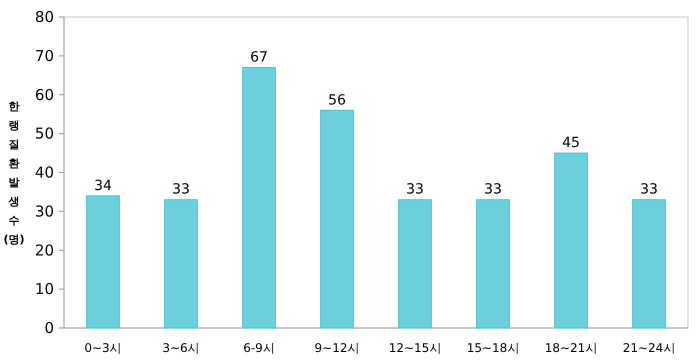 The image size is (700, 361). What do you see at coordinates (44, 250) in the screenshot?
I see `y-tick-label: 20` at bounding box center [44, 250].